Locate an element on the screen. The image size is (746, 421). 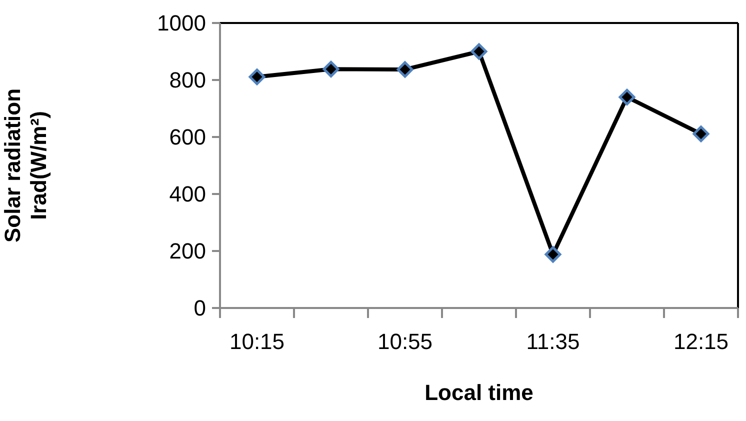
x-tick-label: 12:15 is located at coordinates (701, 341).